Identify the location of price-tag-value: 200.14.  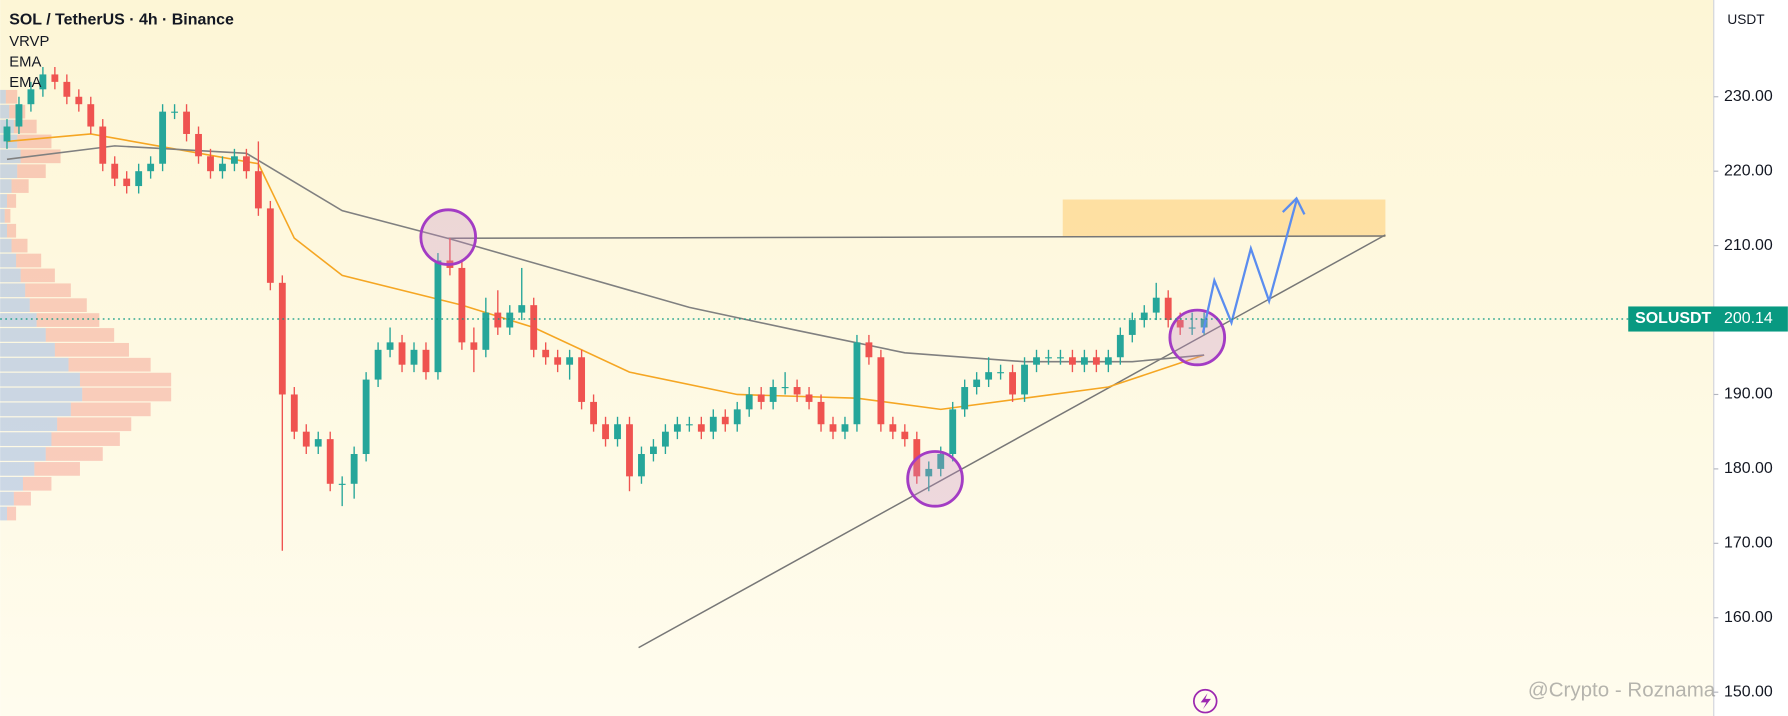
(1748, 318).